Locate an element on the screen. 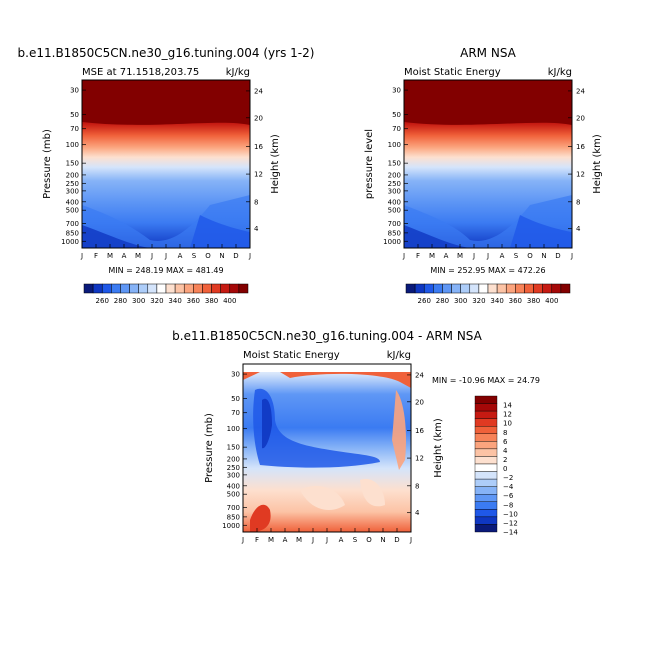  colorbar-top-left: 260 280 300 320 340 360 380 400 is located at coordinates (166, 294).